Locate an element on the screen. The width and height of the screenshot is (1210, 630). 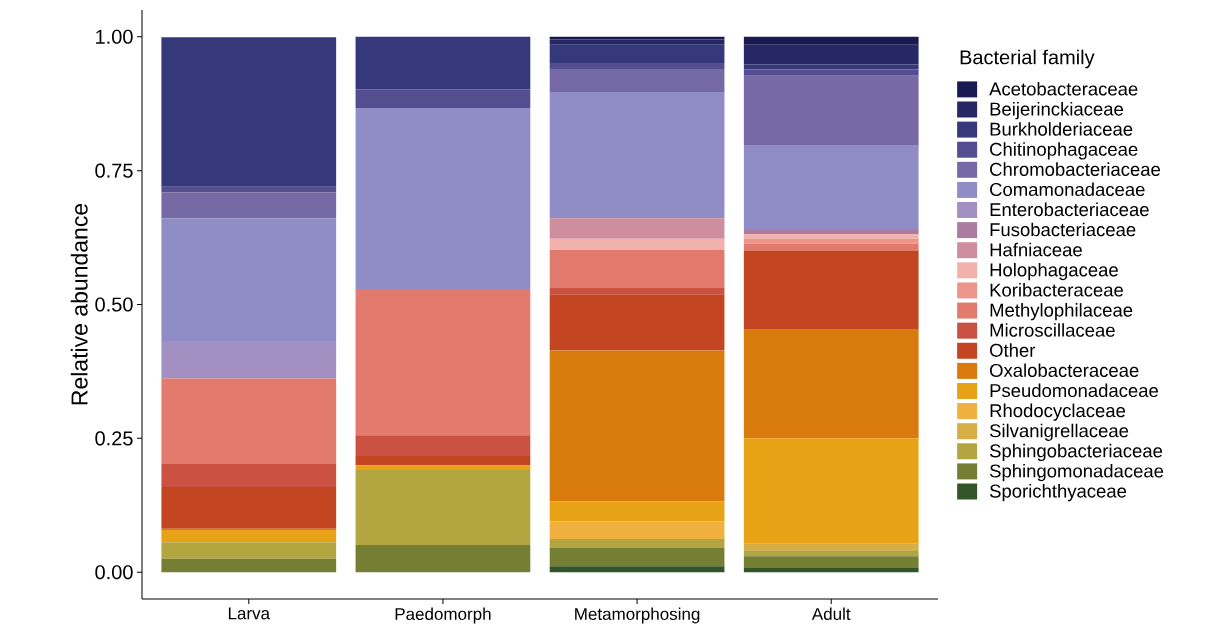
legend-label: Chitinophagaceae is located at coordinates (1064, 151).